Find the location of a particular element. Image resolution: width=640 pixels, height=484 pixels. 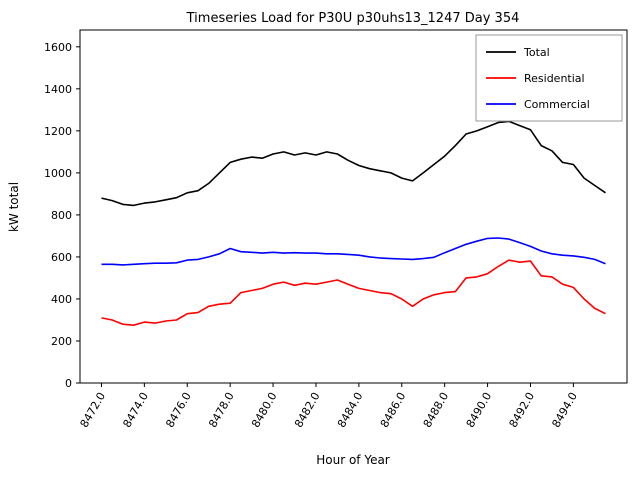

x-tick-label: 8492.0 is located at coordinates (522, 410).